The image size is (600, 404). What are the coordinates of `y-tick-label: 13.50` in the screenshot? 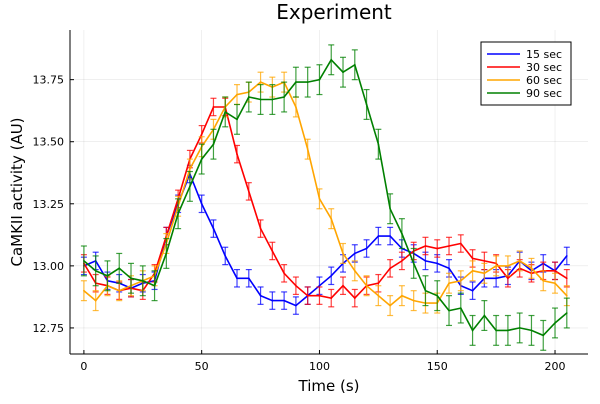 It's located at (49, 142).